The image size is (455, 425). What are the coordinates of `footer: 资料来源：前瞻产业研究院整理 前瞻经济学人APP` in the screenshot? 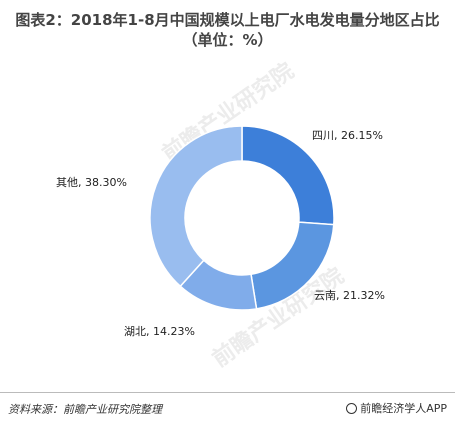 It's located at (227, 408).